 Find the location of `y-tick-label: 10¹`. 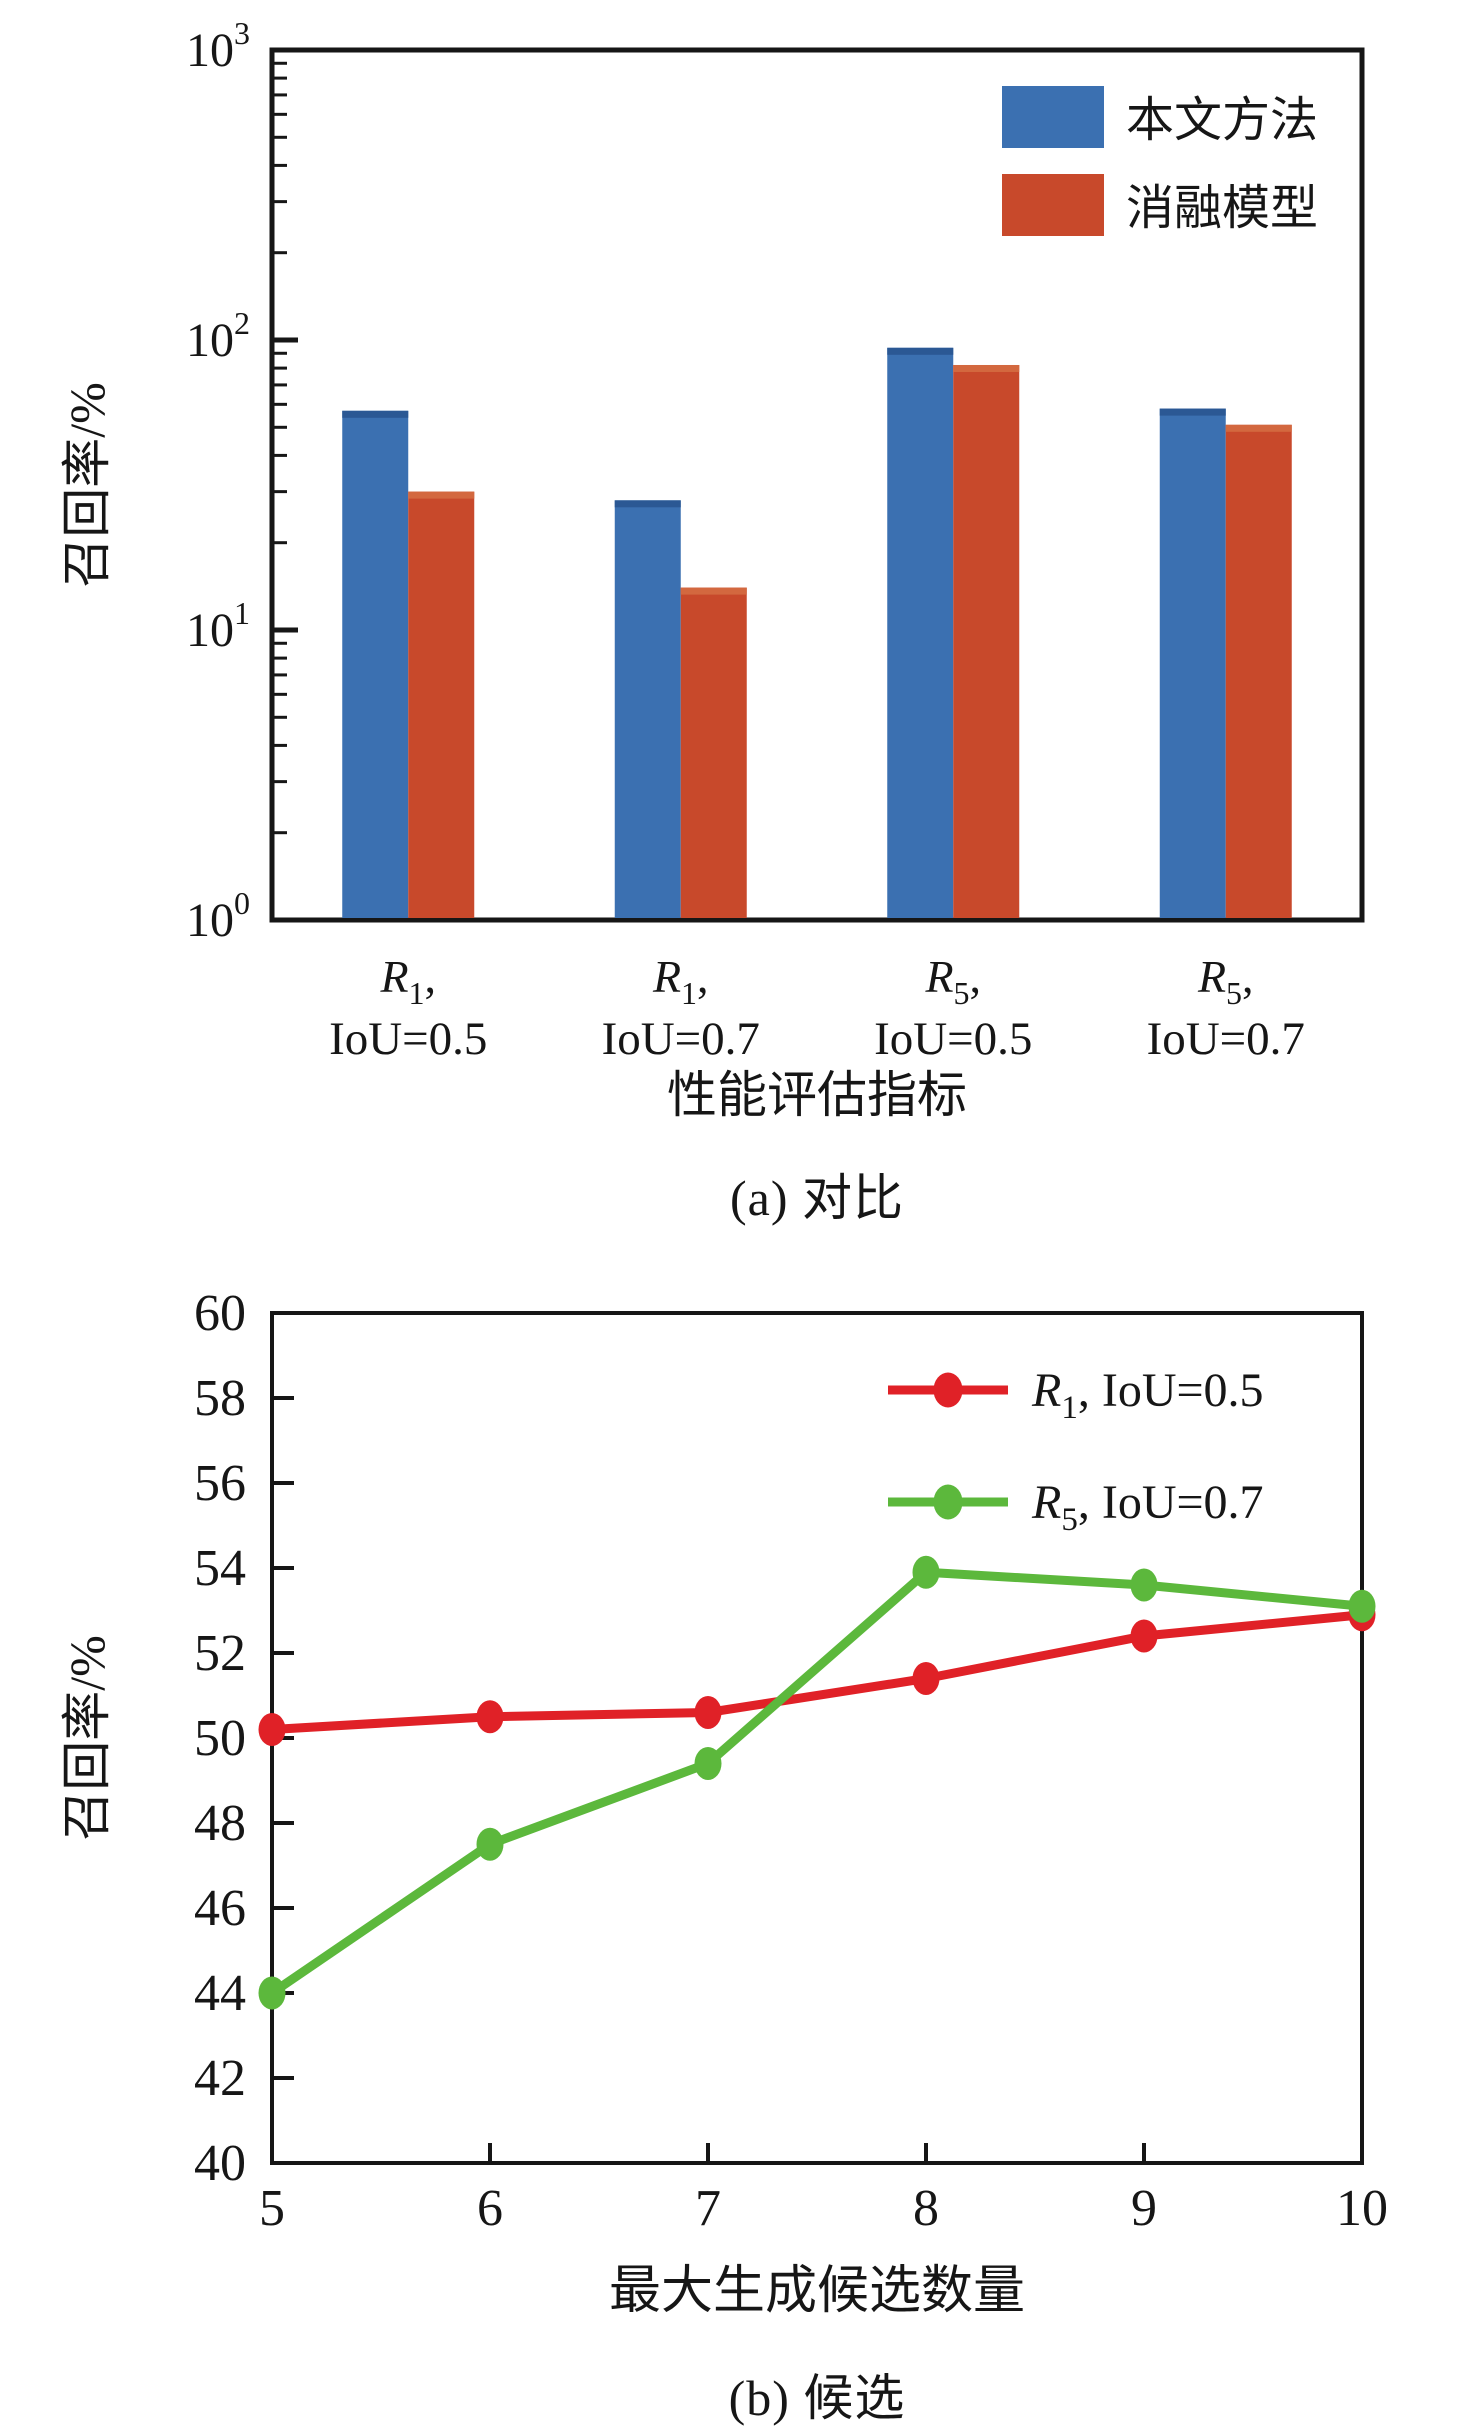

y-tick-label: 10¹ is located at coordinates (218, 626).